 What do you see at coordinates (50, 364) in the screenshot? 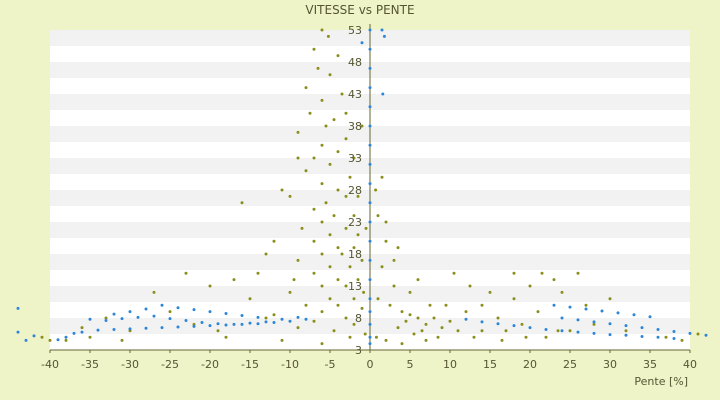
I see `x-tick-label: -40` at bounding box center [50, 364].